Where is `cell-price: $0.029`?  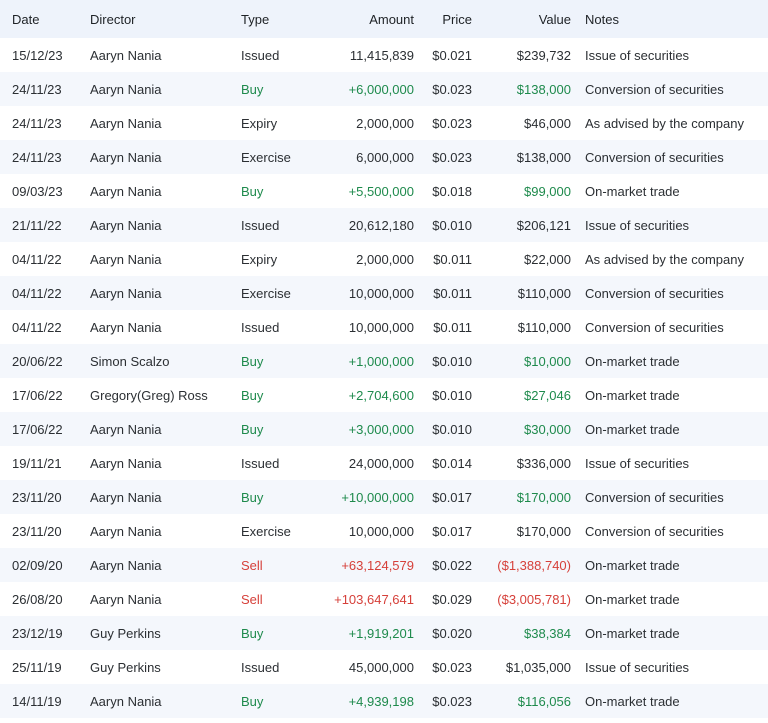 cell-price: $0.029 is located at coordinates (452, 599).